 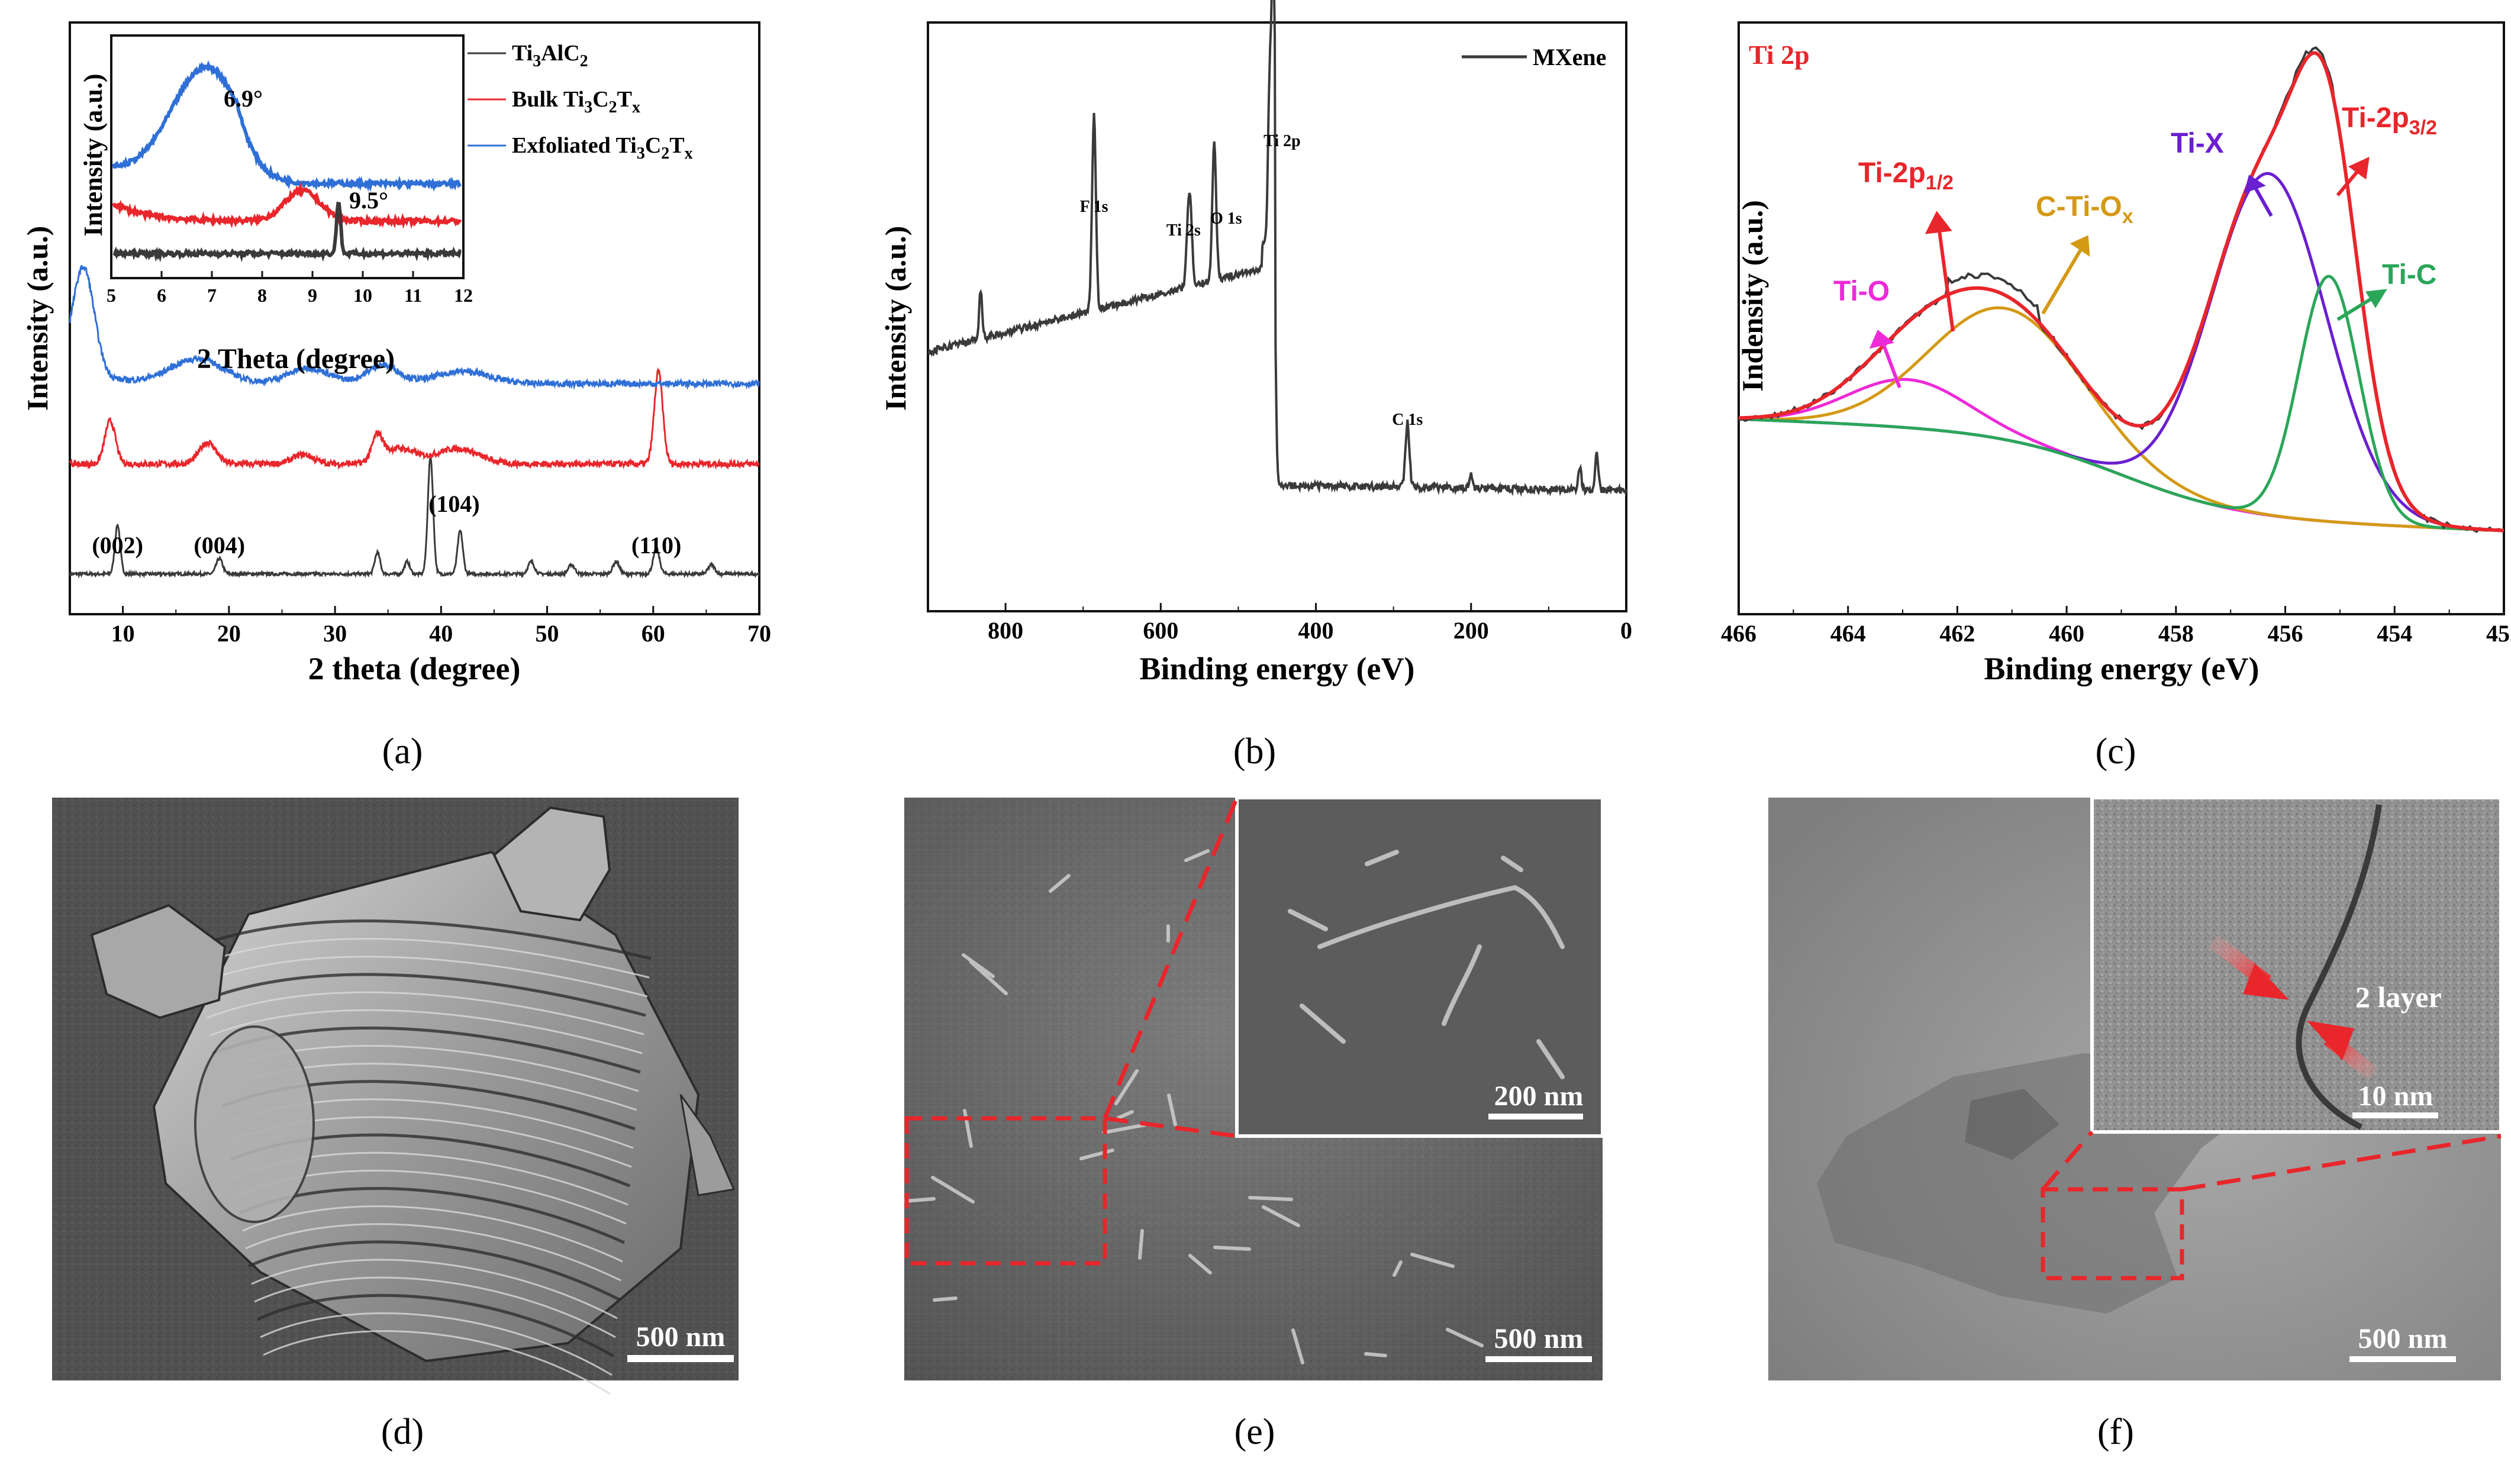 What do you see at coordinates (463, 296) in the screenshot?
I see `inset-xtick-label: 12` at bounding box center [463, 296].